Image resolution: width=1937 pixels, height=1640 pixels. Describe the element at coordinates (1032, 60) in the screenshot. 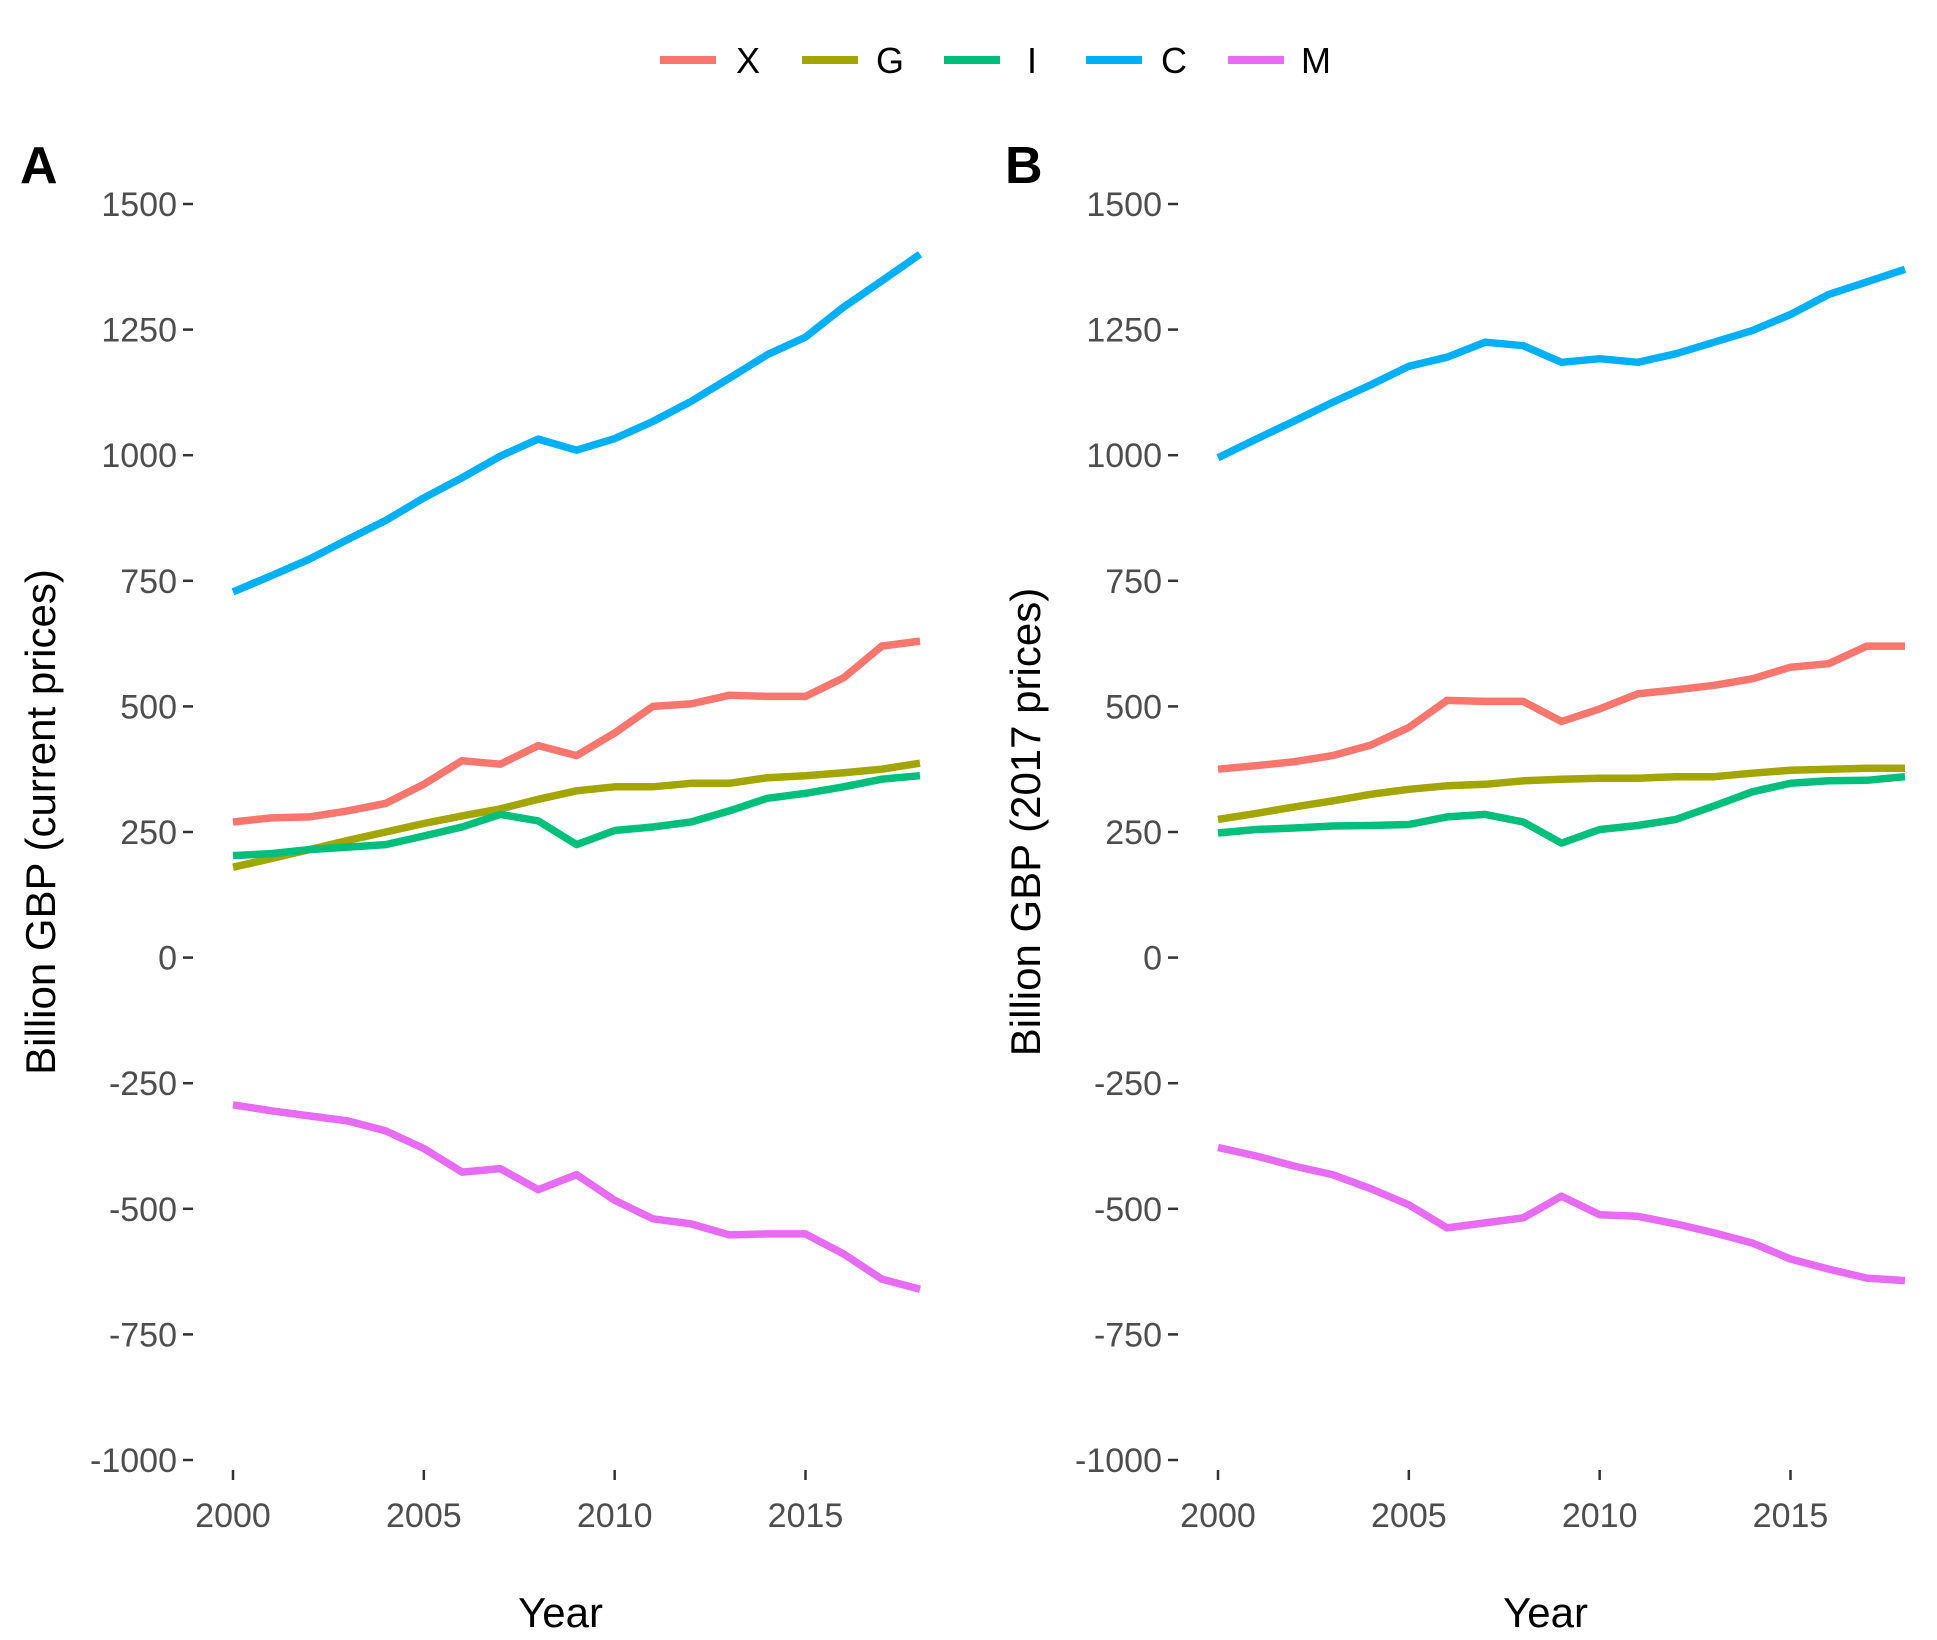

I see `legend-label-i: I` at that location.